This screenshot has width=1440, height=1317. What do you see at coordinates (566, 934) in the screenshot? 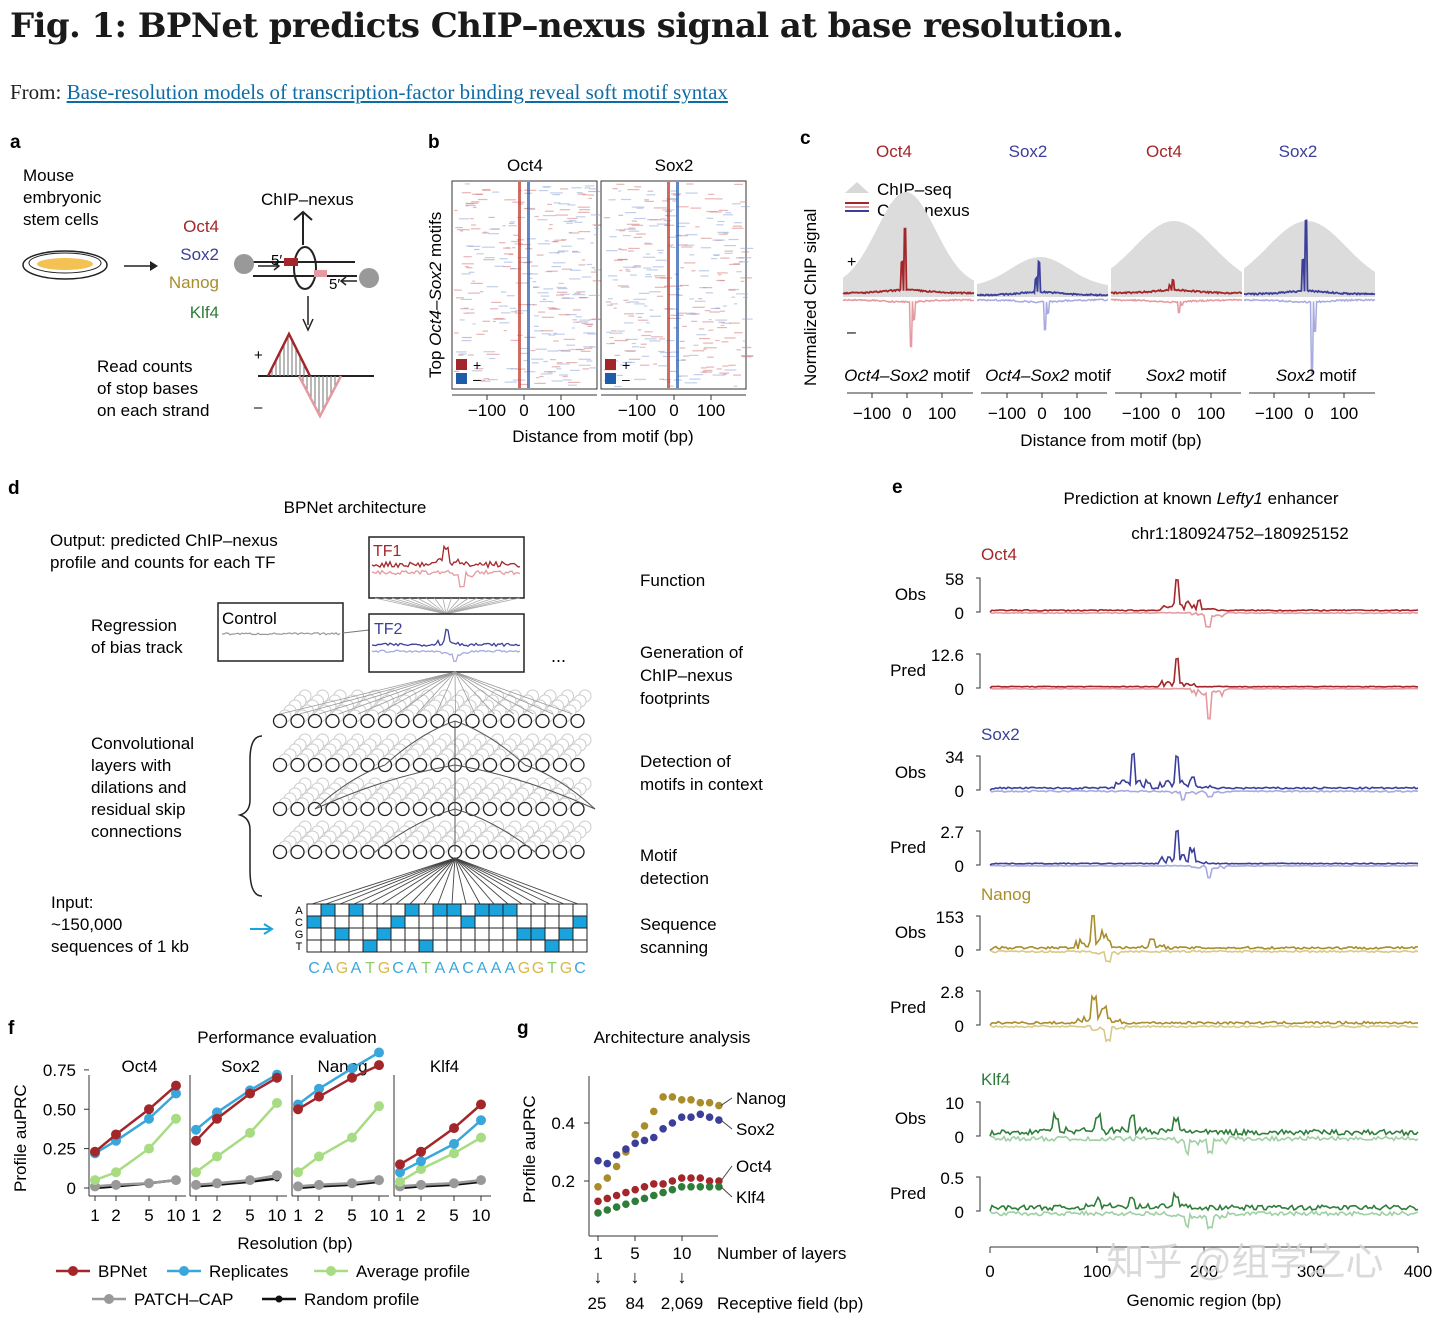
I see `one-hot-on` at bounding box center [566, 934].